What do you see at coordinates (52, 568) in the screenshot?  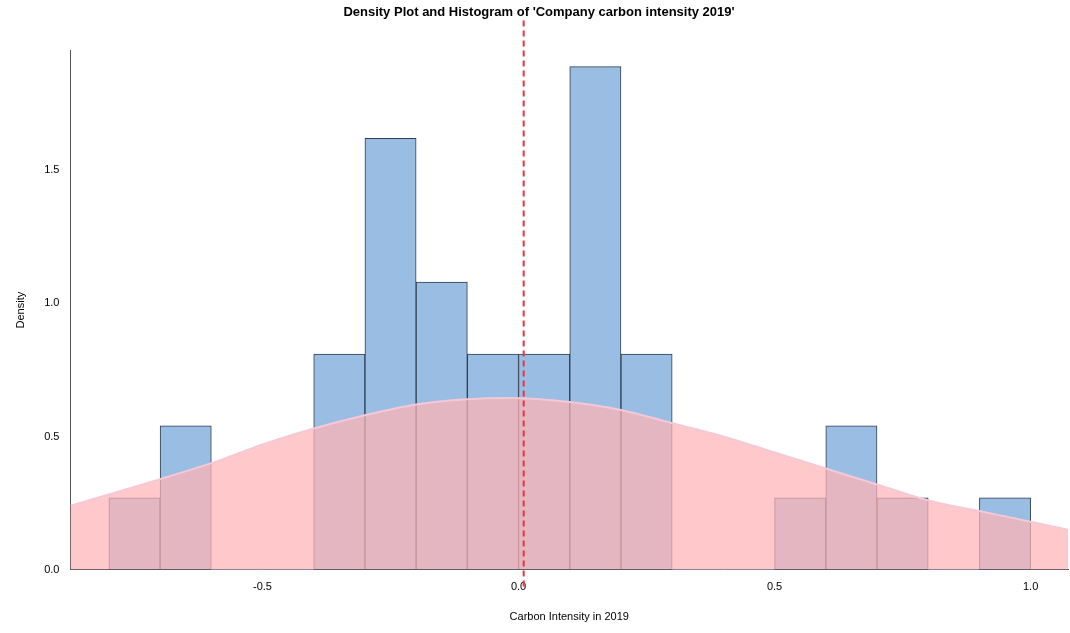 I see `y-tick-label: 0.0` at bounding box center [52, 568].